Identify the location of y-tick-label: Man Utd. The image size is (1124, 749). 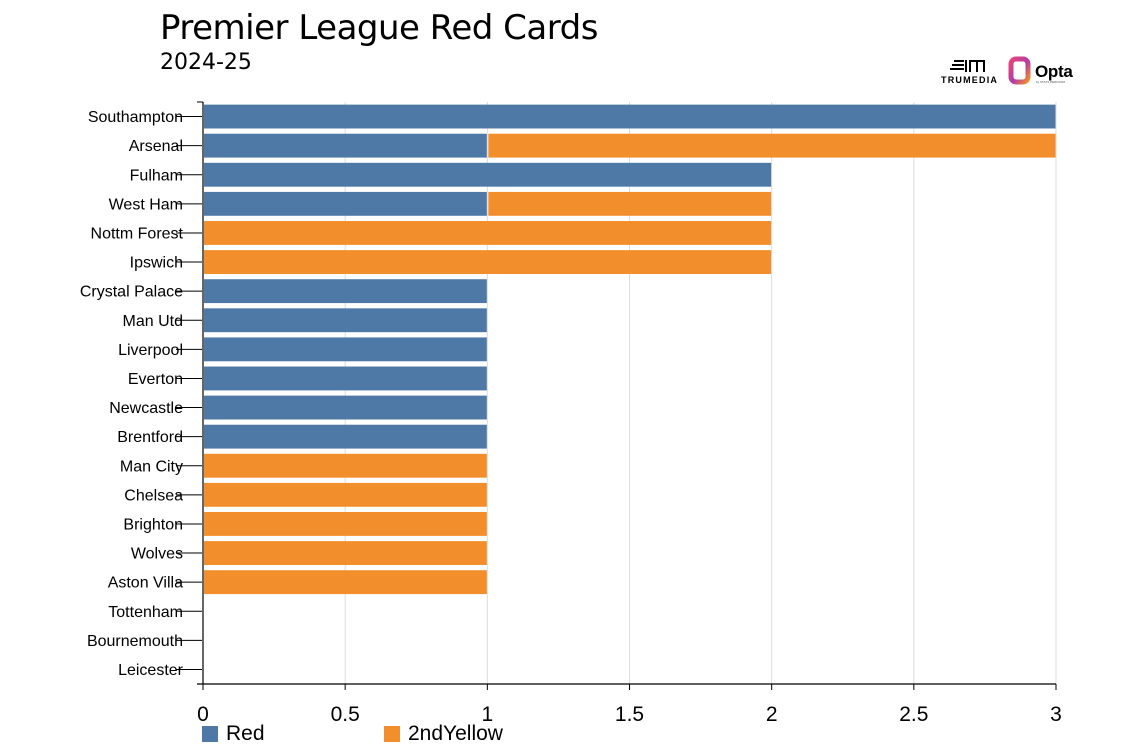
(153, 321).